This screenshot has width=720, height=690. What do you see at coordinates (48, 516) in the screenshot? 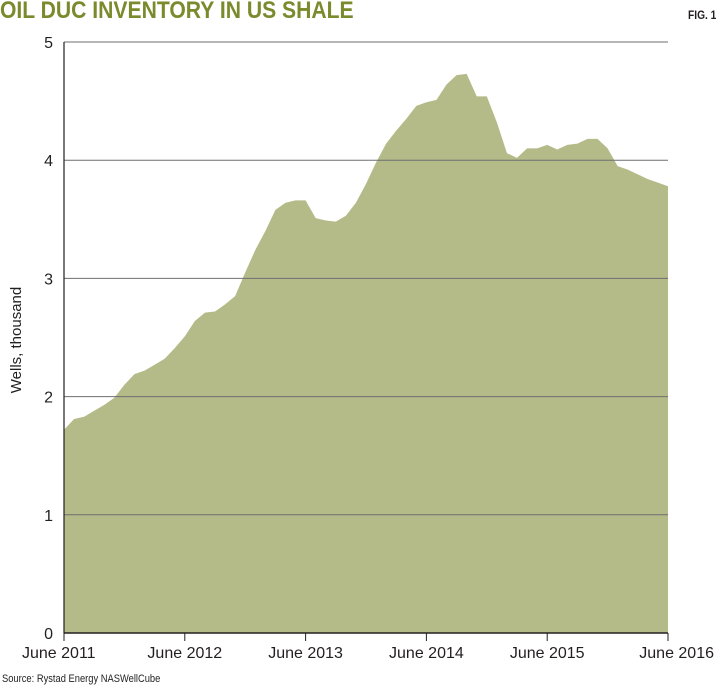
I see `y-tick-label: 1` at bounding box center [48, 516].